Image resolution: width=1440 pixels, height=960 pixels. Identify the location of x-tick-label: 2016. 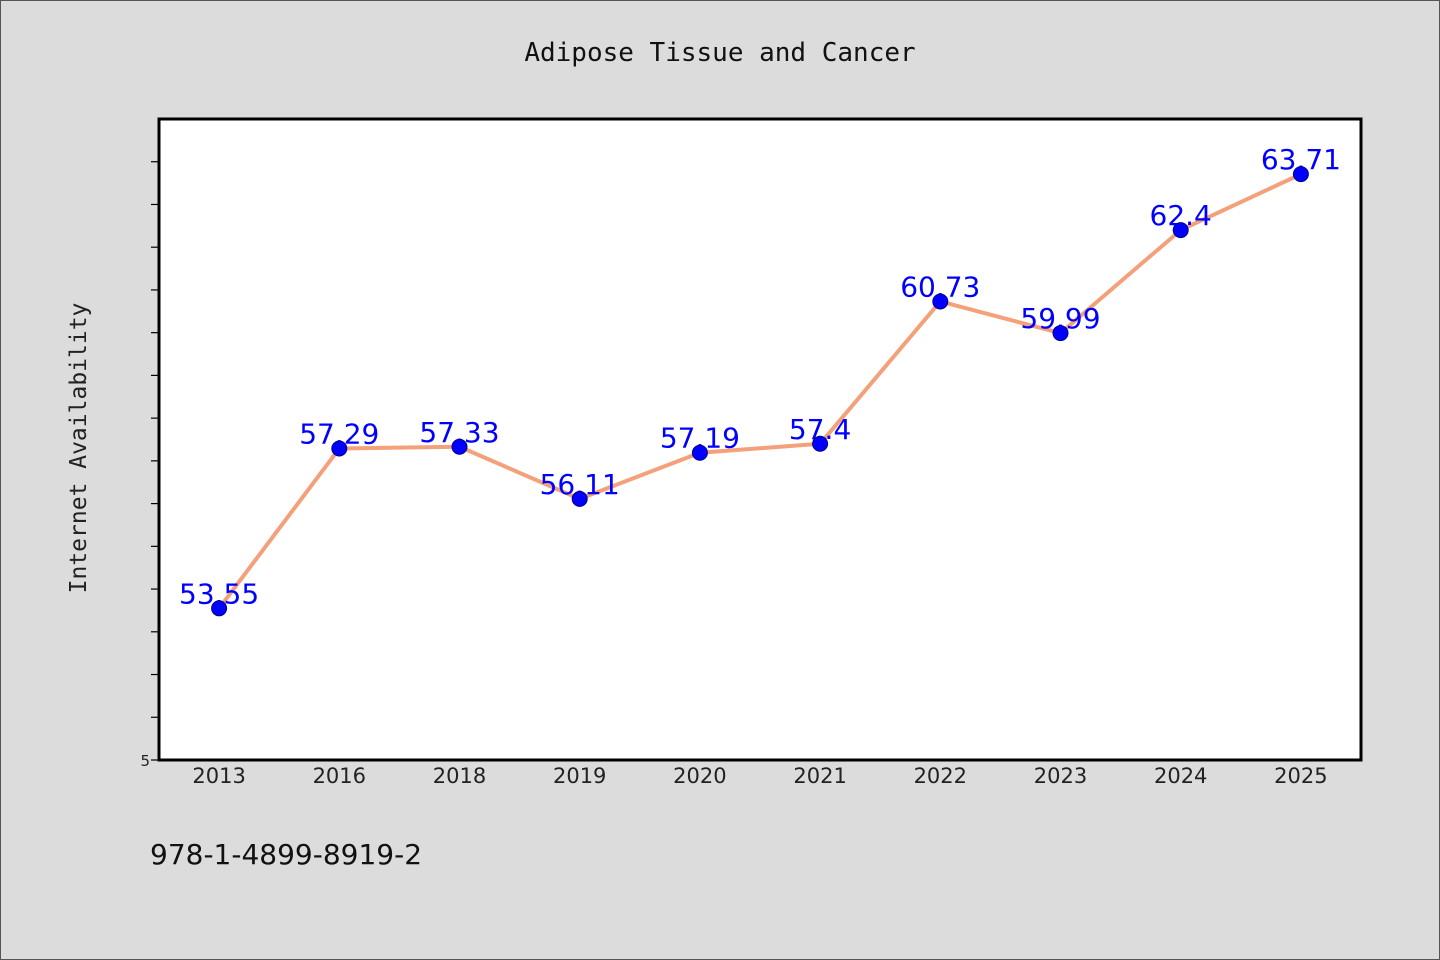
(339, 776).